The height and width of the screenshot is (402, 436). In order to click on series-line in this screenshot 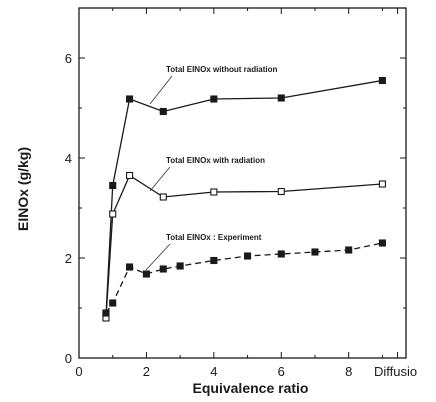, I will do `click(244, 278)`.